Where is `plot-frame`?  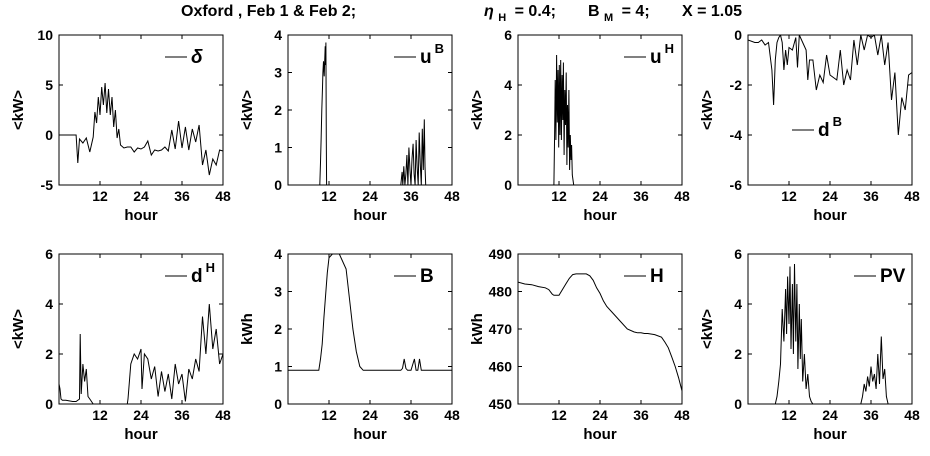 plot-frame is located at coordinates (830, 110).